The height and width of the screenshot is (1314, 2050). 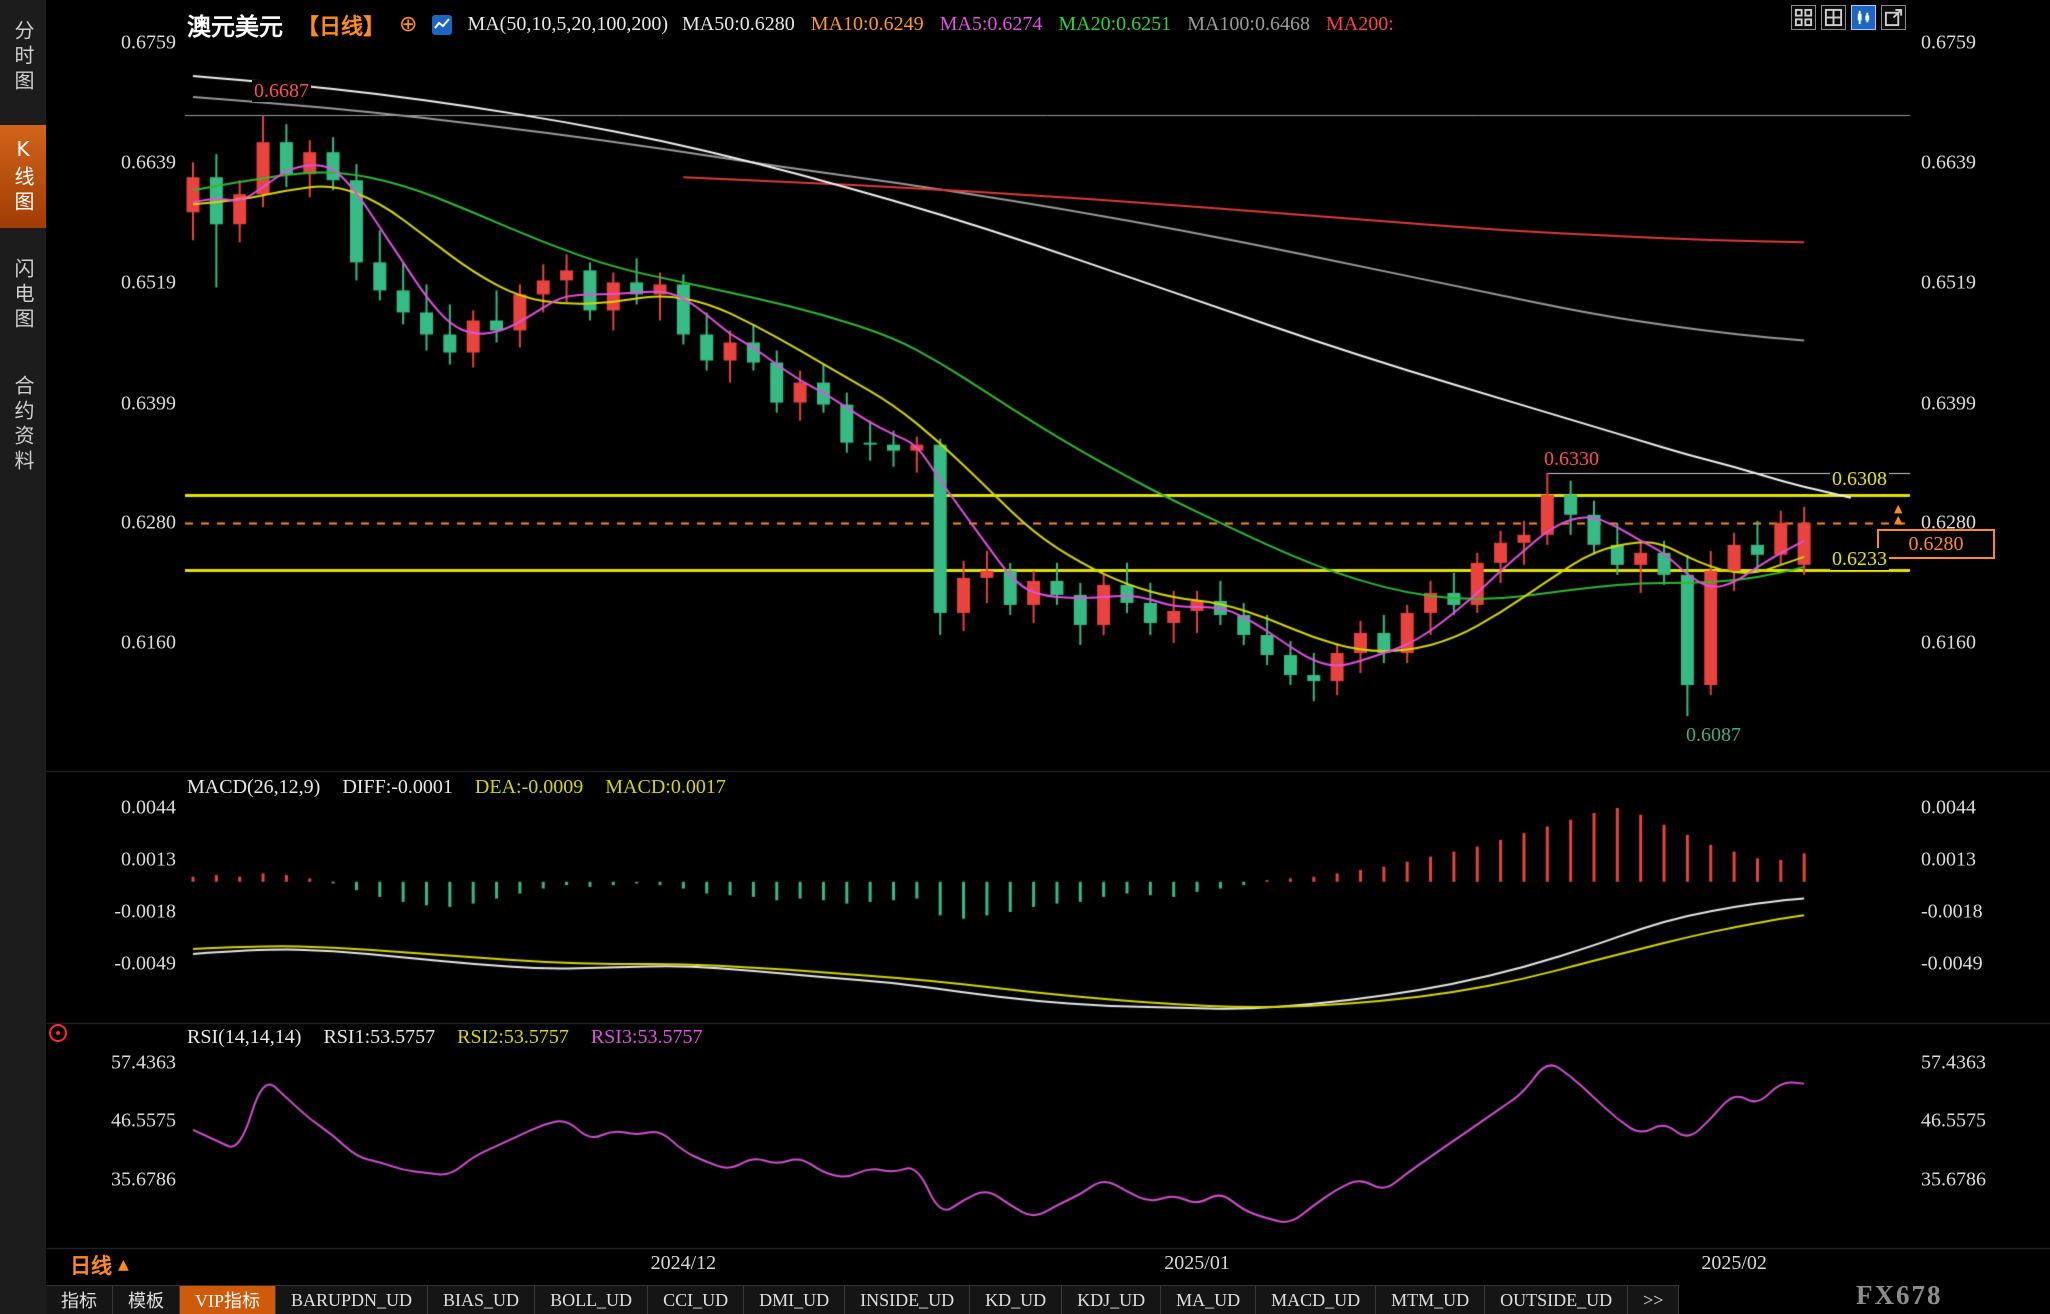 I want to click on toolbar-item-template: 模板, so click(x=146, y=1300).